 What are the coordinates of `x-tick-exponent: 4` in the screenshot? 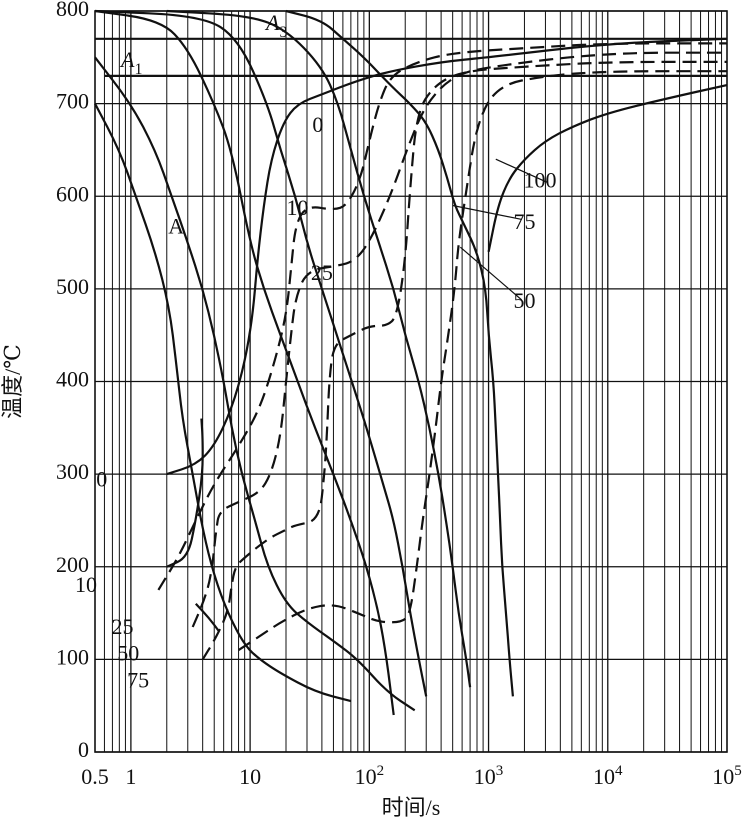 It's located at (619, 771).